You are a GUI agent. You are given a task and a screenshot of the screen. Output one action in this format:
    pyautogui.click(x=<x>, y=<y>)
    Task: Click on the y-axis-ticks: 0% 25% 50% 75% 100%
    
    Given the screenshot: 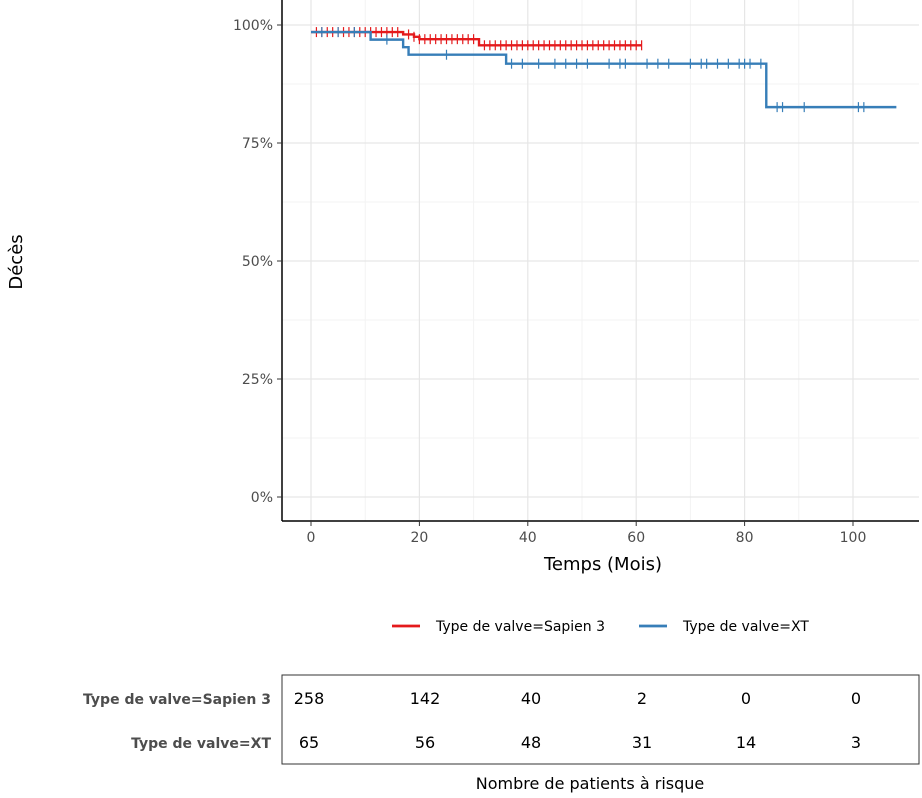 What is the action you would take?
    pyautogui.click(x=257, y=262)
    